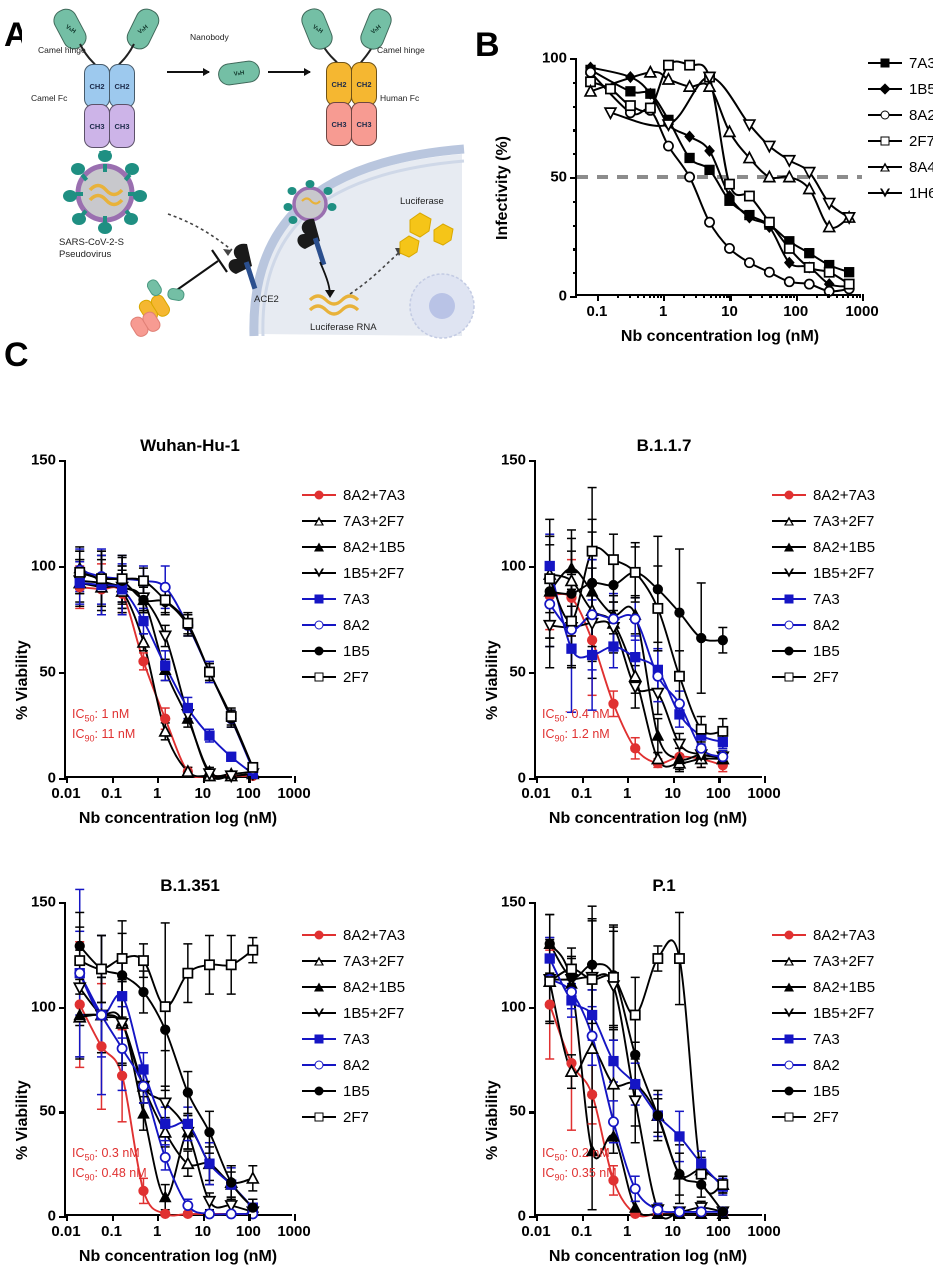  I want to click on legend-marker-open-square-icon, so click(319, 1117).